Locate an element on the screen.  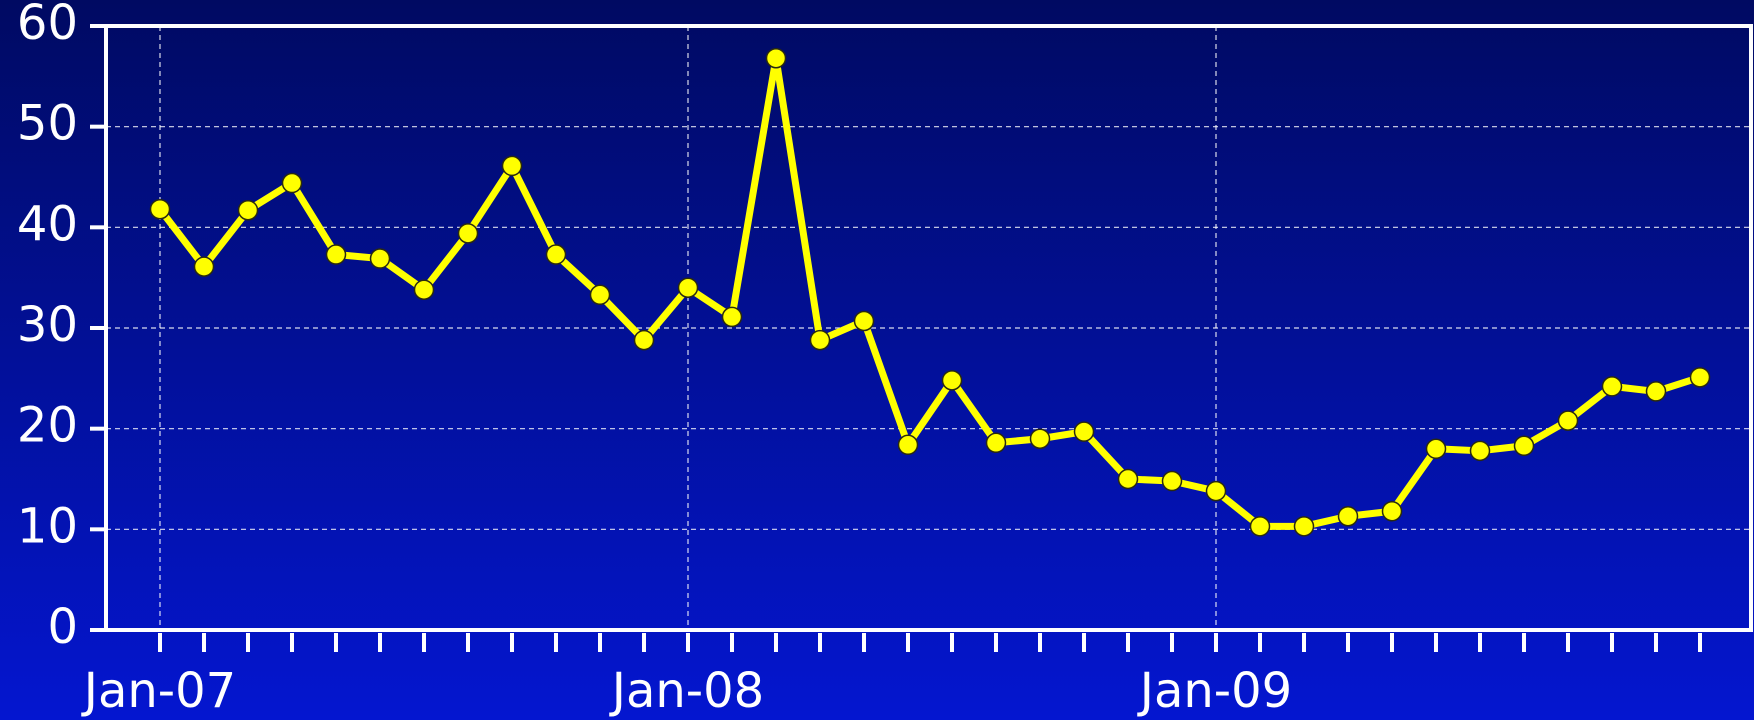
y-tick-label: 10 is located at coordinates (47, 526).